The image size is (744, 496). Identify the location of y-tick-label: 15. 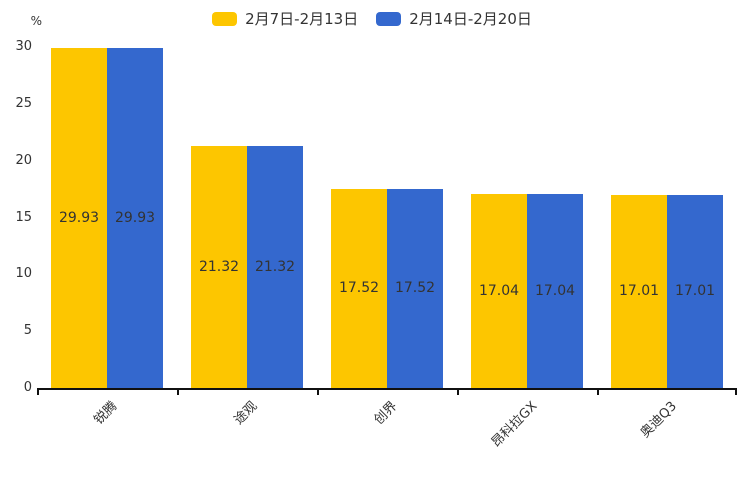
(23, 217).